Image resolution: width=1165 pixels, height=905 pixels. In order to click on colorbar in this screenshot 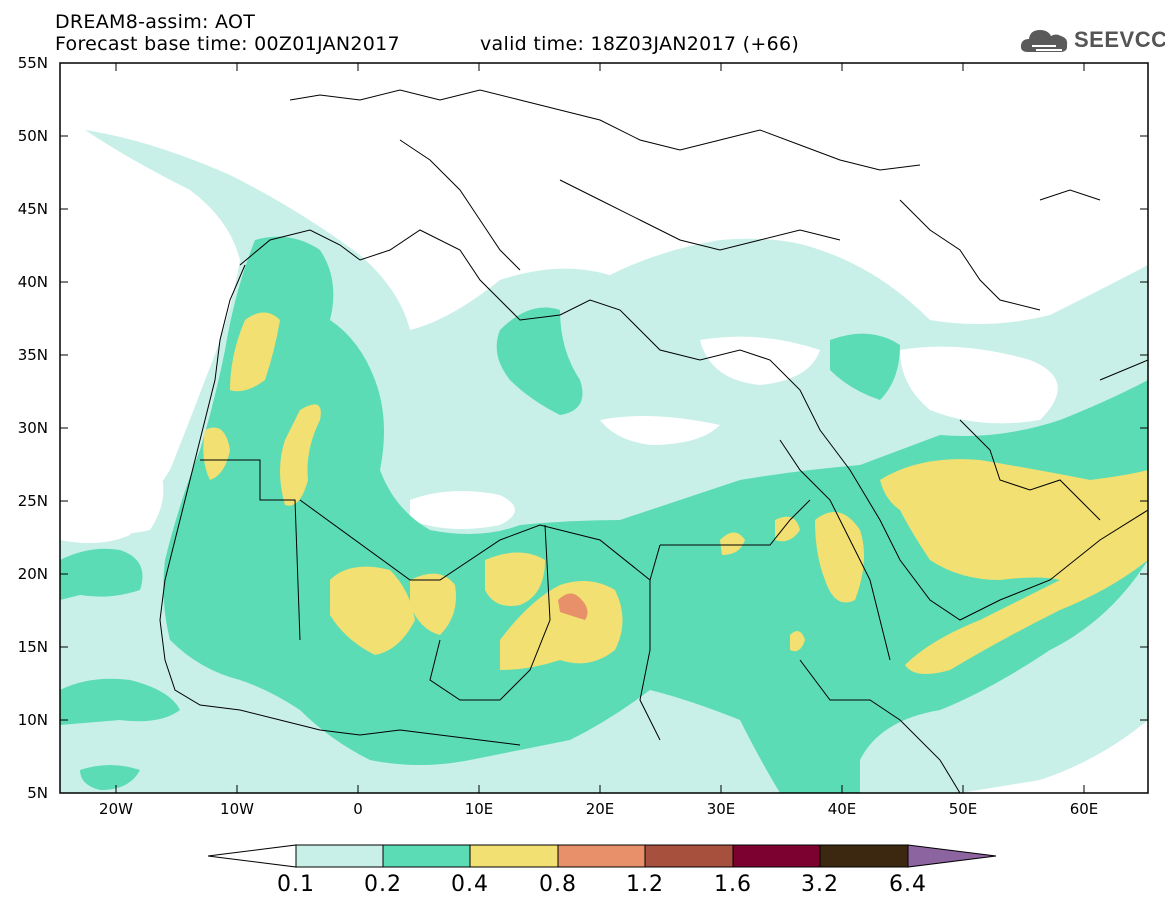, I will do `click(602, 856)`.